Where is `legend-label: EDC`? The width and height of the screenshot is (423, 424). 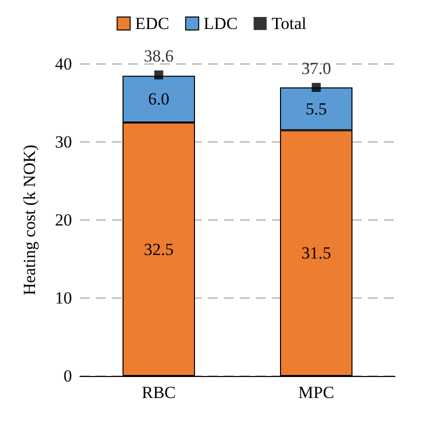 legend-label: EDC is located at coordinates (152, 23).